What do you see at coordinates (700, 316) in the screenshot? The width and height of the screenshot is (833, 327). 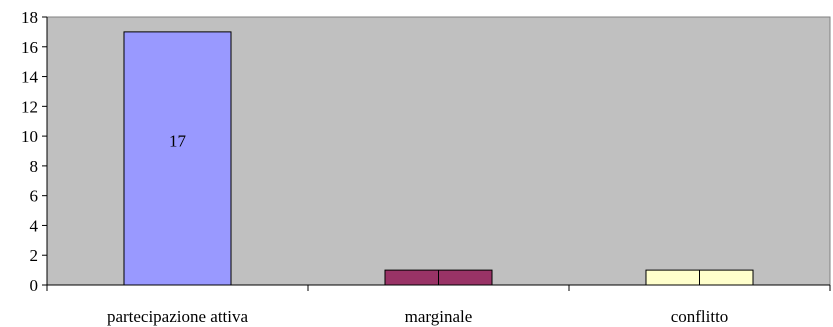 I see `x-category-label: conflitto` at bounding box center [700, 316].